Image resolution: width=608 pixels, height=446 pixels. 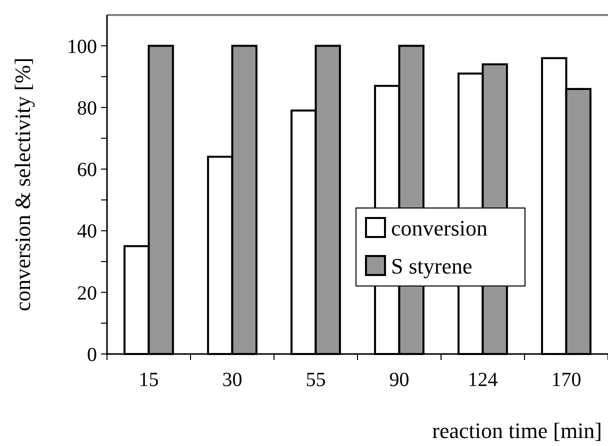 I want to click on y-tick-label: 80, so click(x=87, y=108).